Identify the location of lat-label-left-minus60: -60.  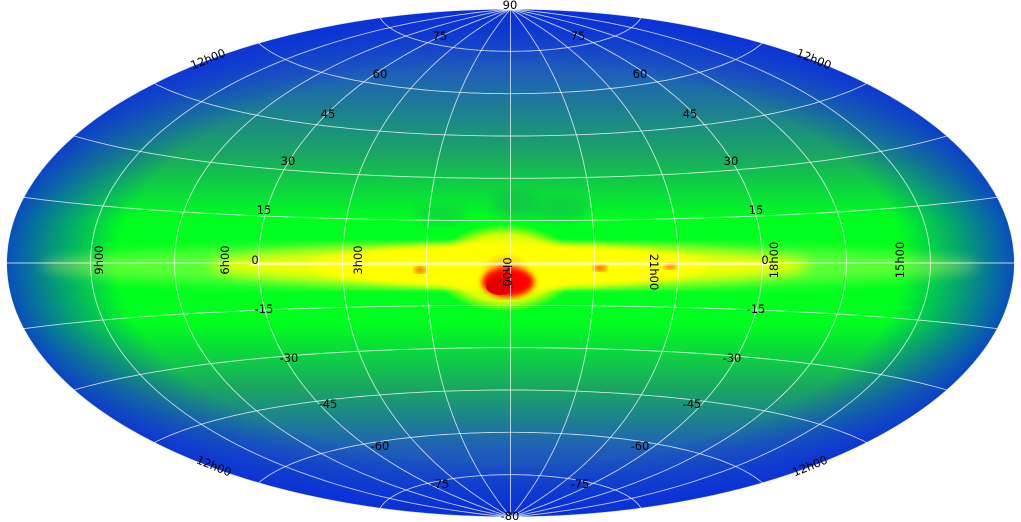
(380, 446).